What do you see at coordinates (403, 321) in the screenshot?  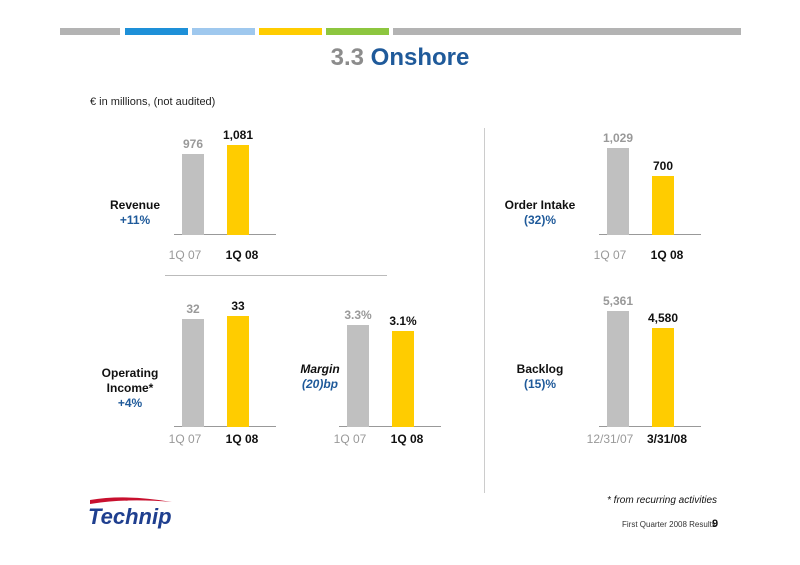 I see `margin-value-label-current: 3.1%` at bounding box center [403, 321].